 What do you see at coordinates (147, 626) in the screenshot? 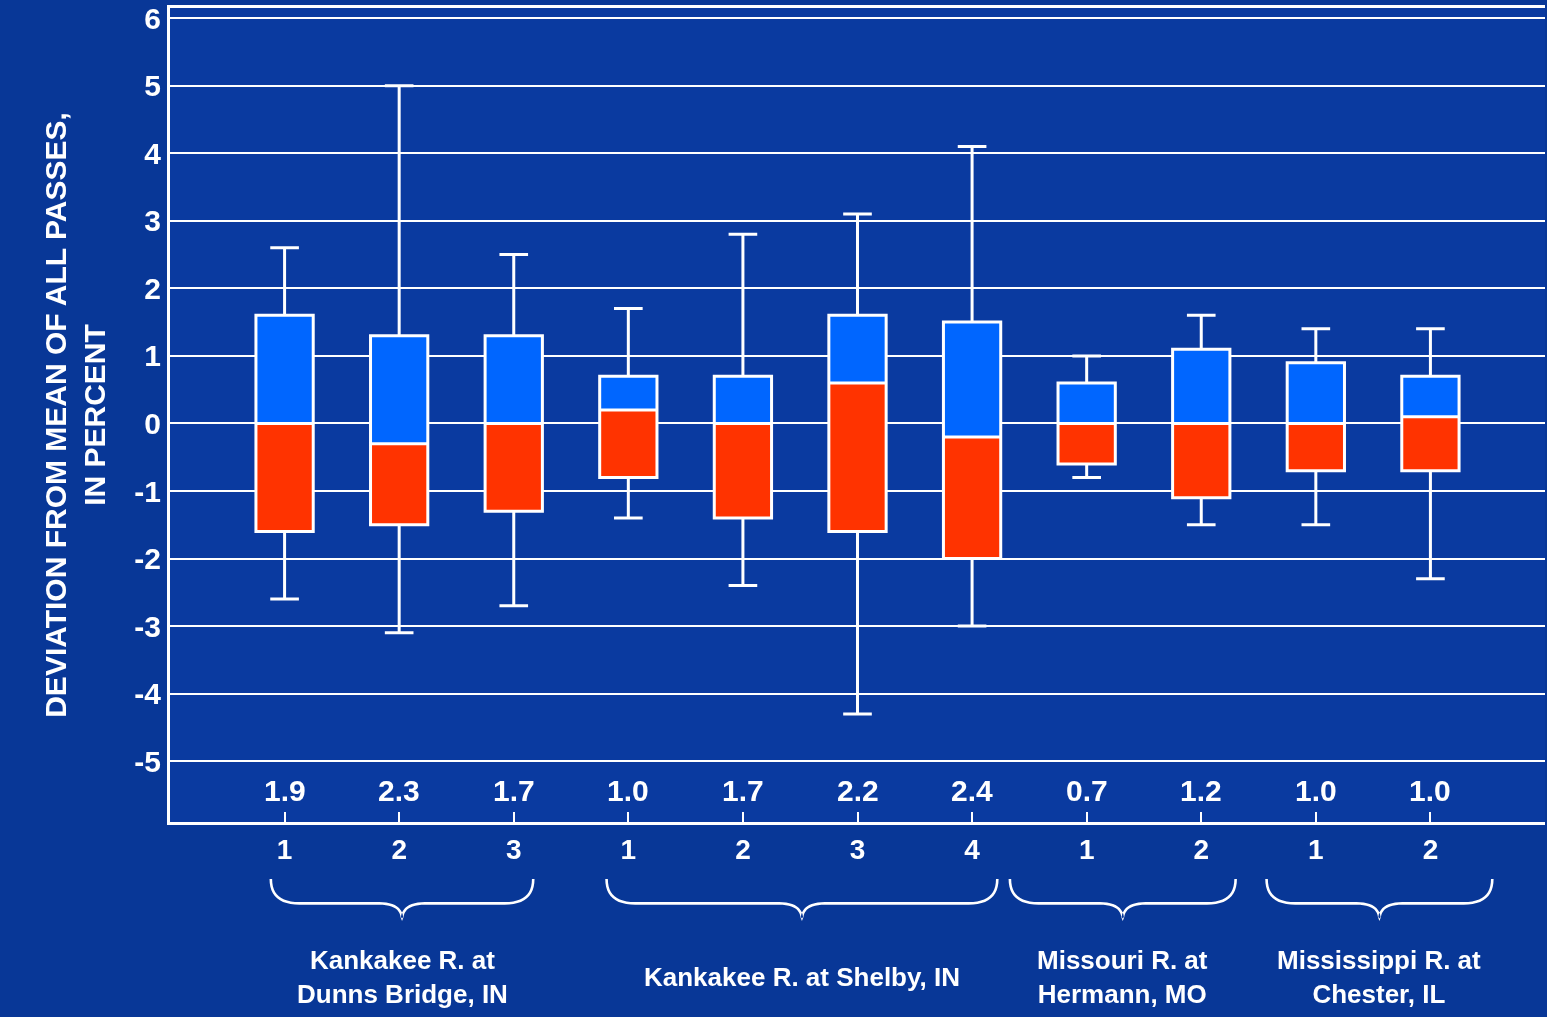
I see `y-tick-label: -3` at bounding box center [147, 626].